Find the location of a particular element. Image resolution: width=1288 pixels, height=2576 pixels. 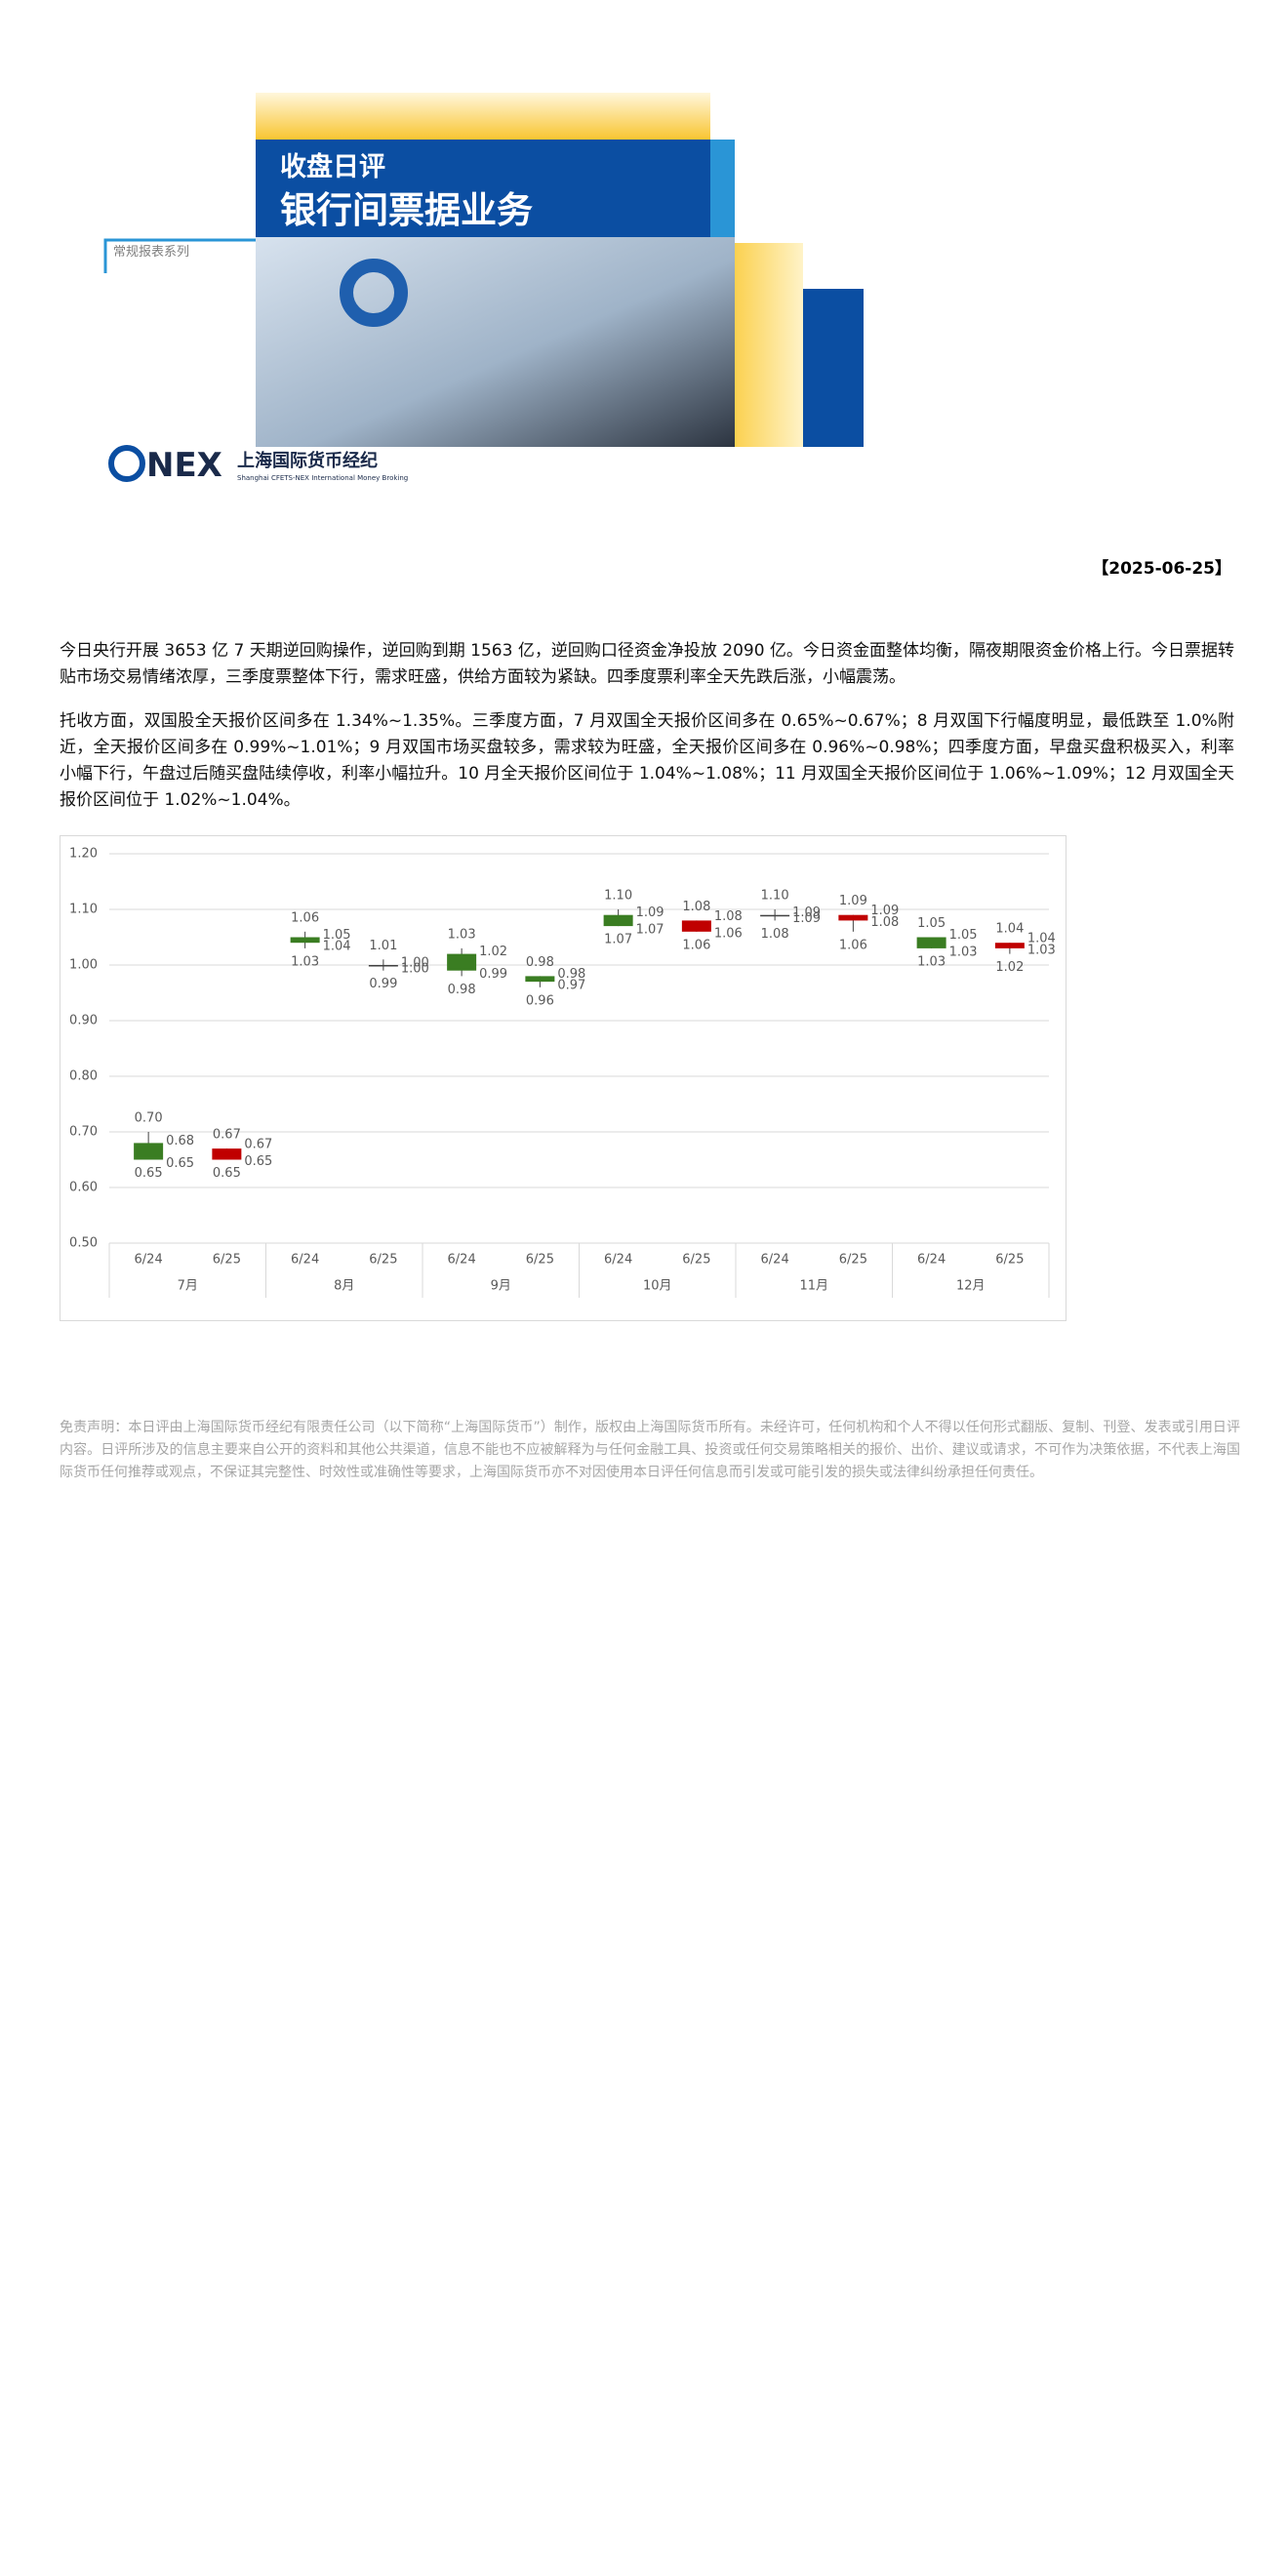

group-label: 12月 is located at coordinates (971, 1286).